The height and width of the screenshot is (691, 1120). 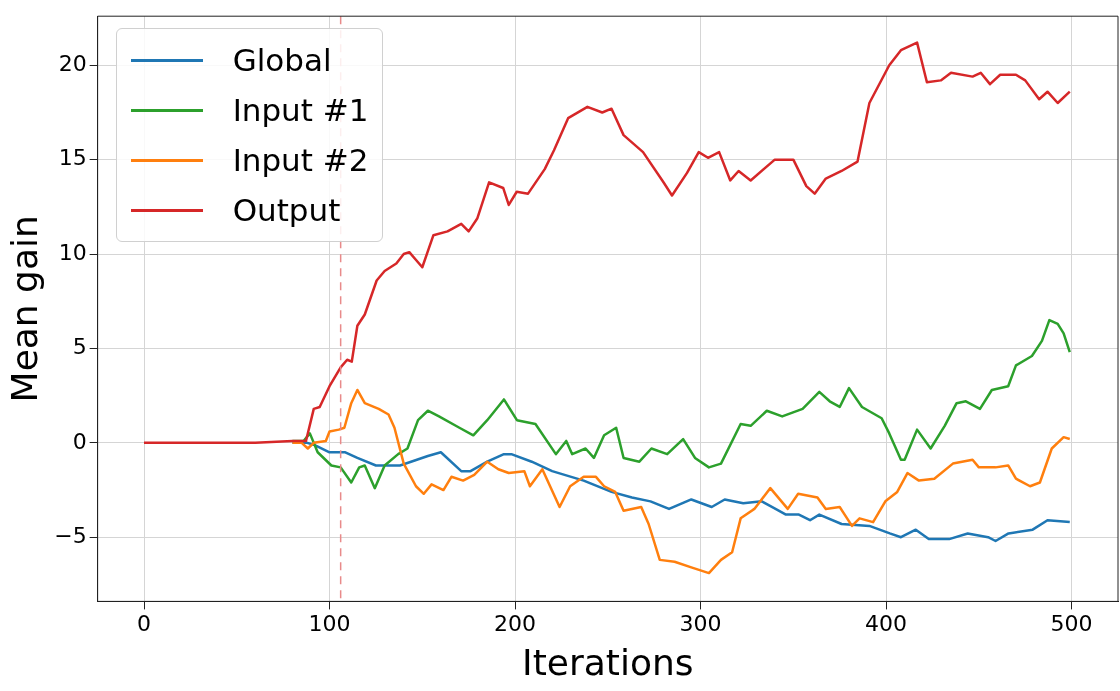 What do you see at coordinates (24, 309) in the screenshot?
I see `y-axis-title: Mean gain` at bounding box center [24, 309].